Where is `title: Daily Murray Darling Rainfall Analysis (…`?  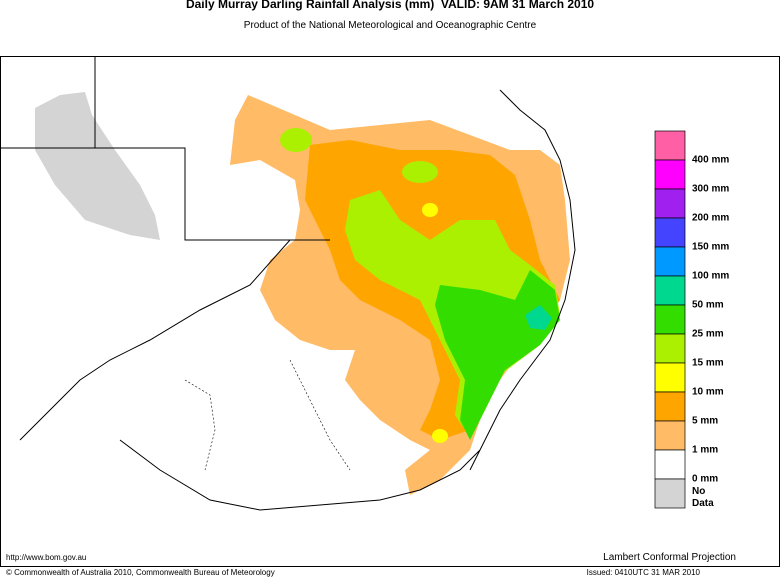
title: Daily Murray Darling Rainfall Analysis (… is located at coordinates (390, 5).